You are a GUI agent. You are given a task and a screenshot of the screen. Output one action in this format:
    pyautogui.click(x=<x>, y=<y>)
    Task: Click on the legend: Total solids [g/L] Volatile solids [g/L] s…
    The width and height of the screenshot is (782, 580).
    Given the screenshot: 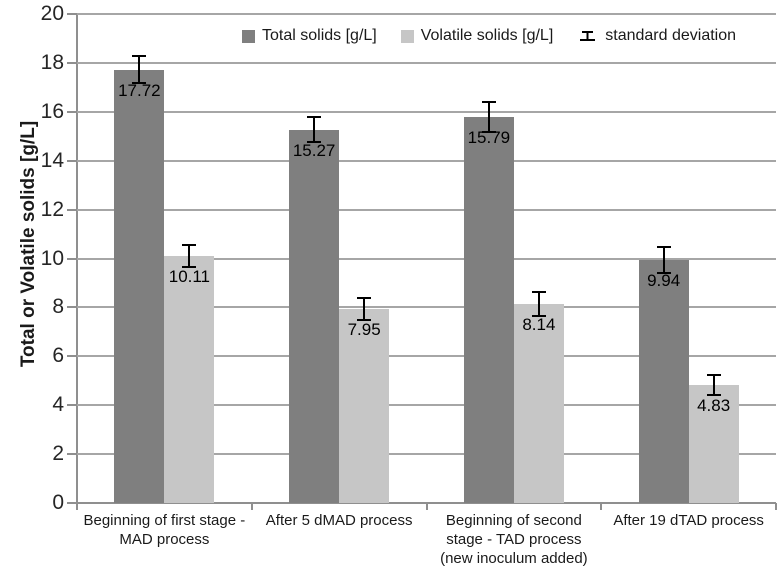 What is the action you would take?
    pyautogui.click(x=489, y=36)
    